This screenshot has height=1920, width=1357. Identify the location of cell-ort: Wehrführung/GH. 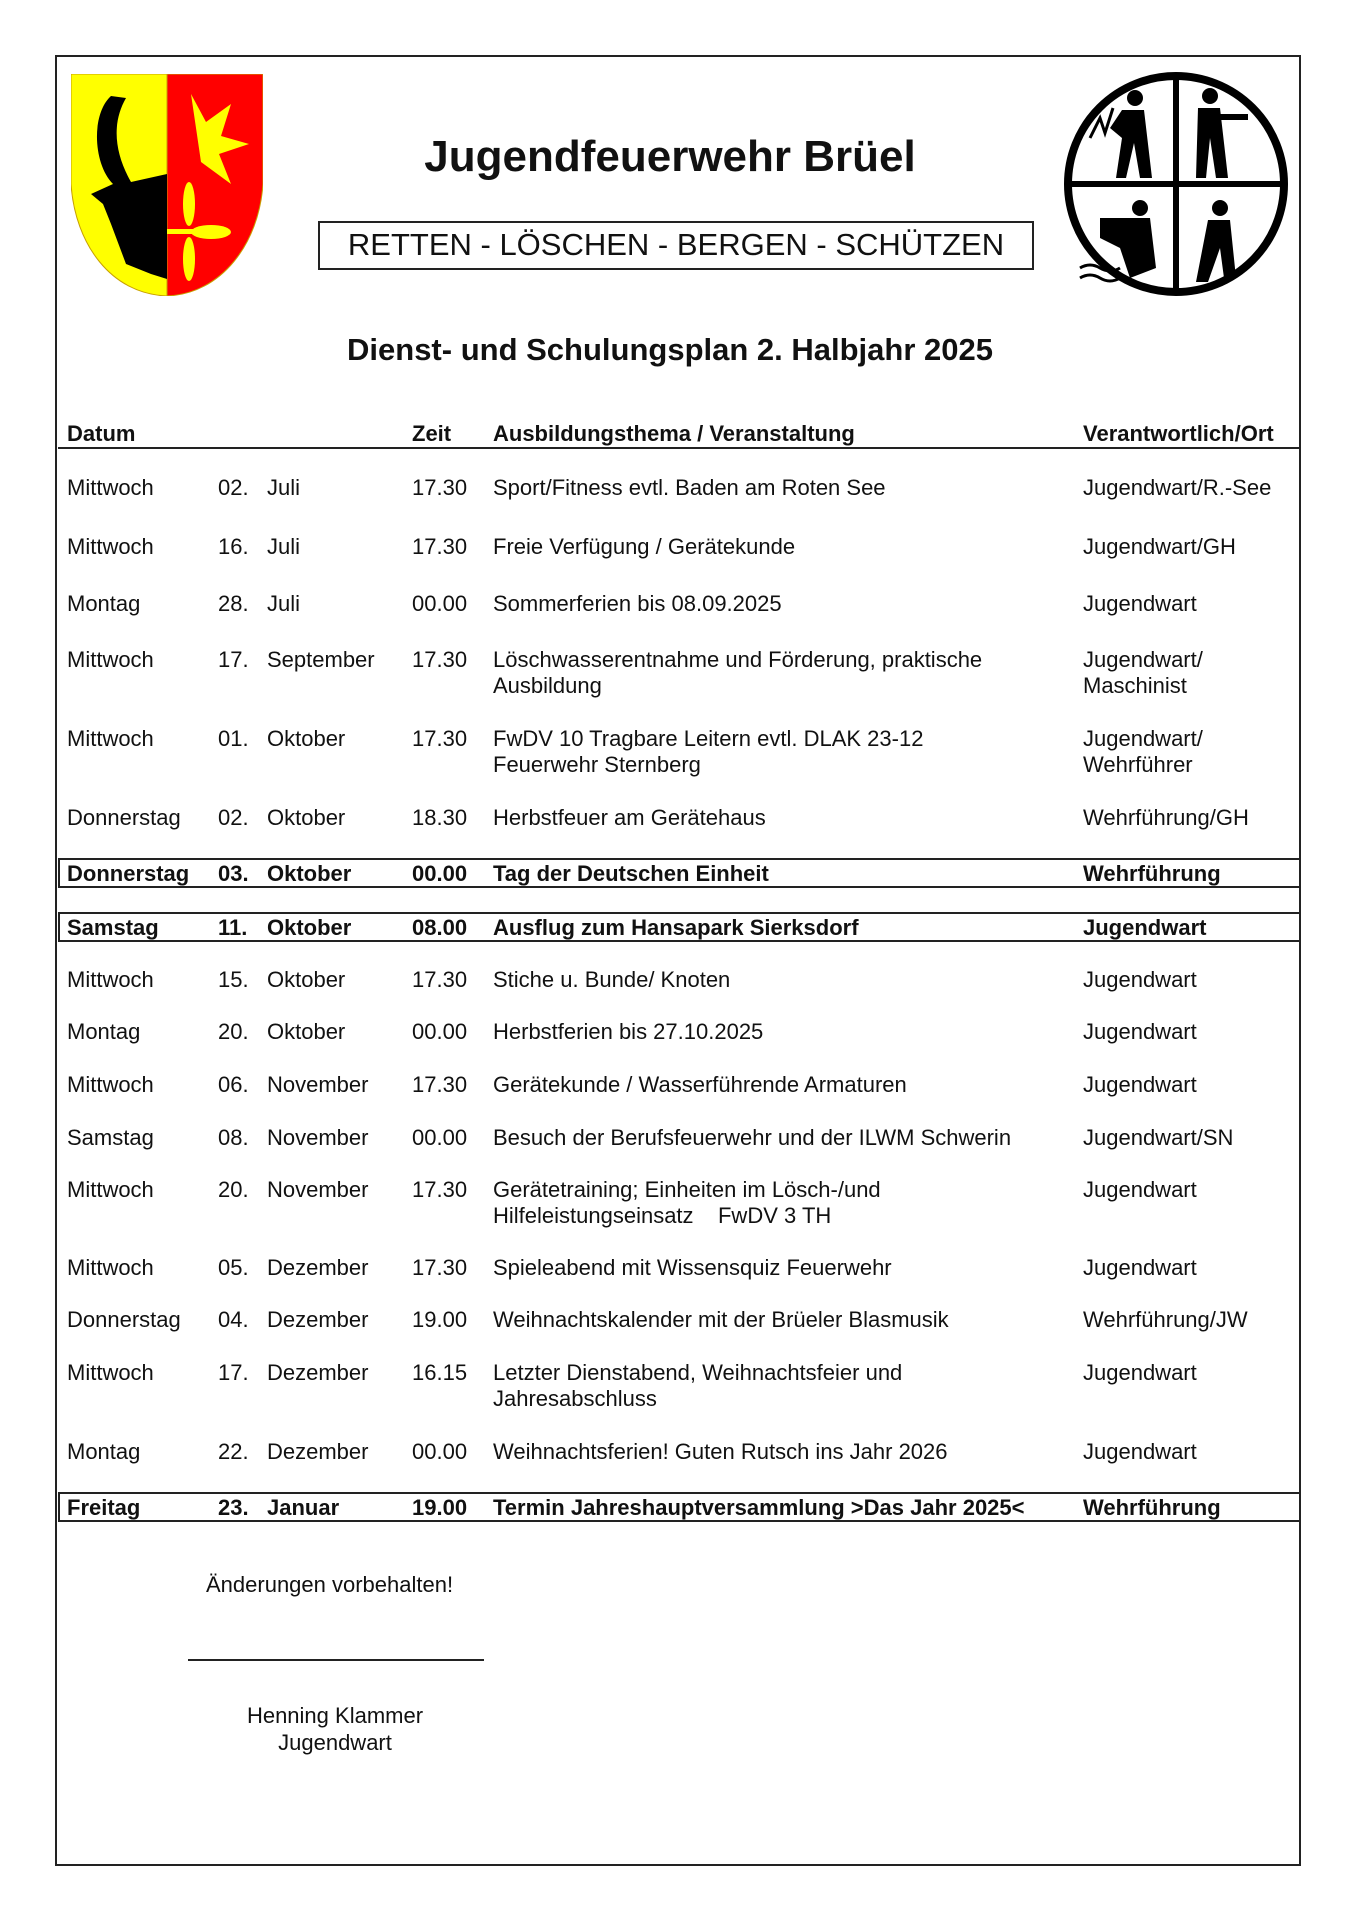
(1166, 817).